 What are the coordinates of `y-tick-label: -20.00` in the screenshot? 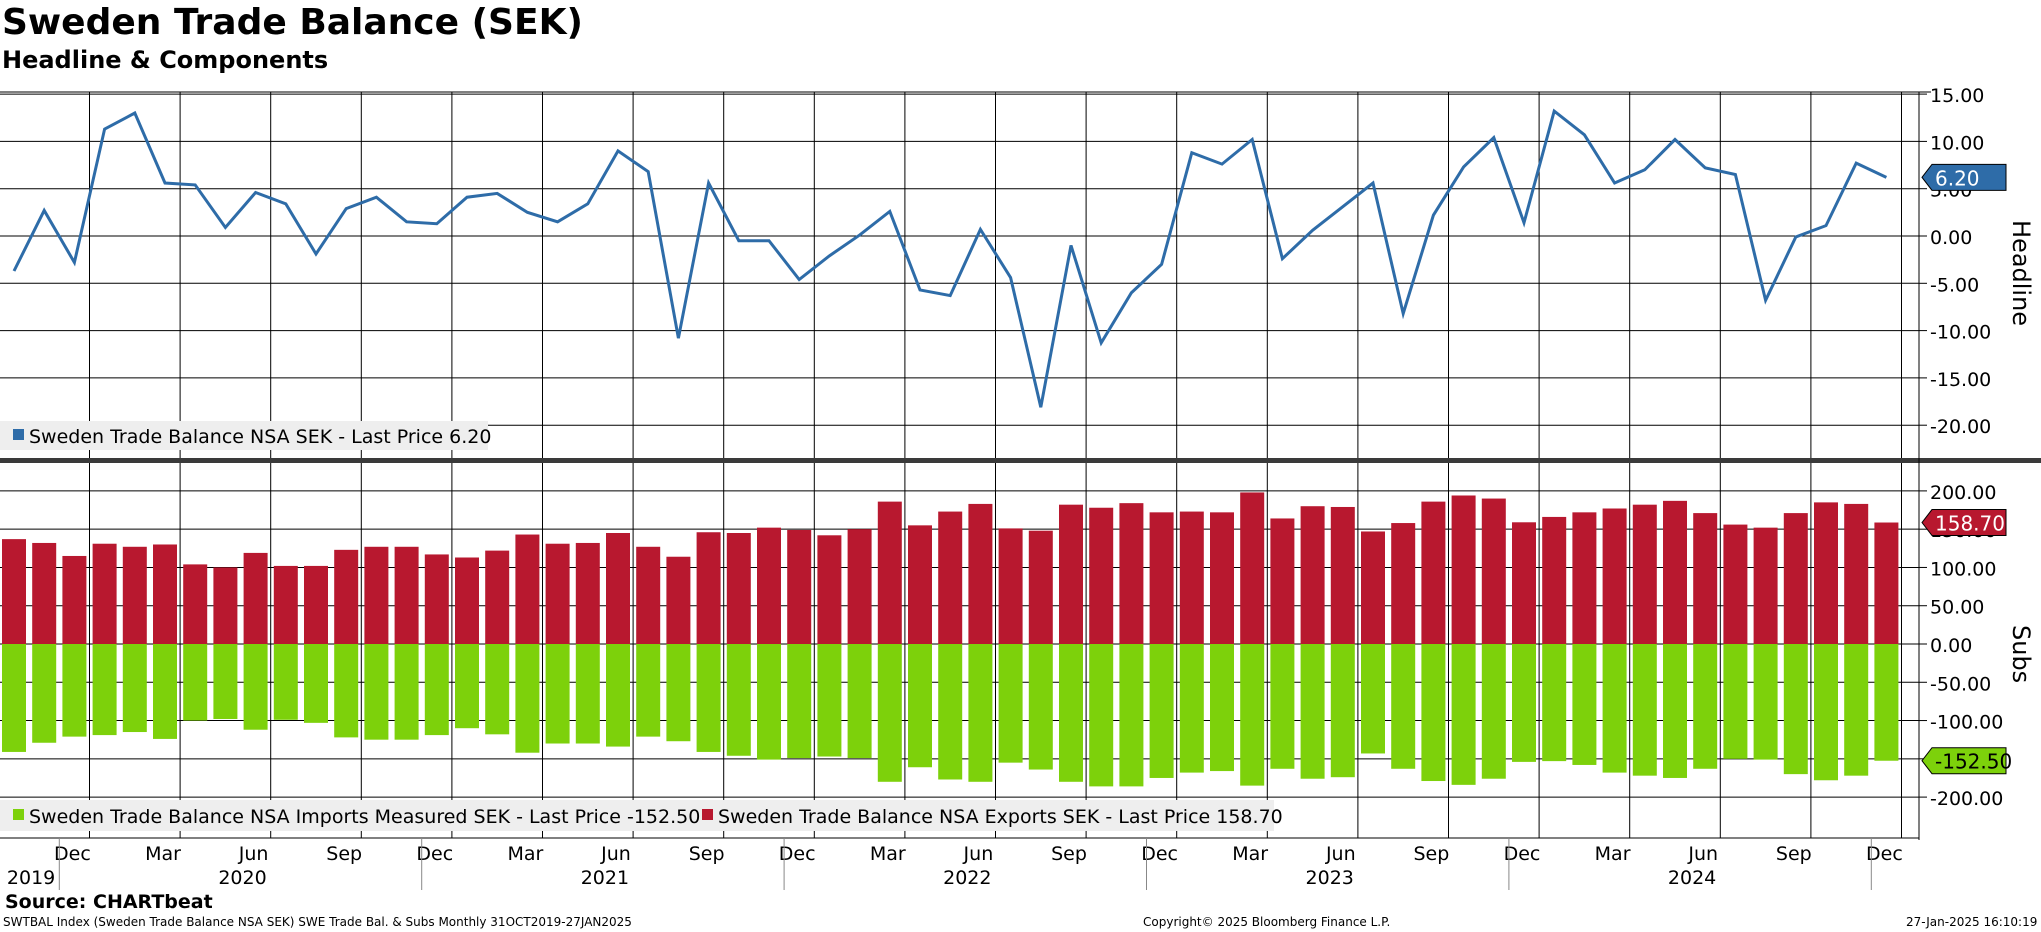 It's located at (1960, 427).